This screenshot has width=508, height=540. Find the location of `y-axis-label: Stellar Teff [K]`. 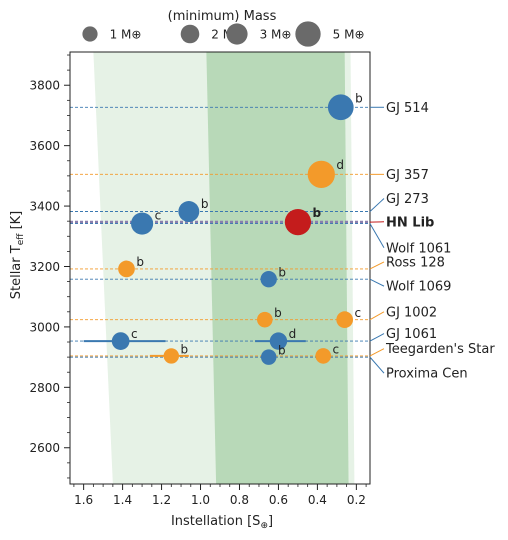

y-axis-label: Stellar Teff [K] is located at coordinates (17, 255).